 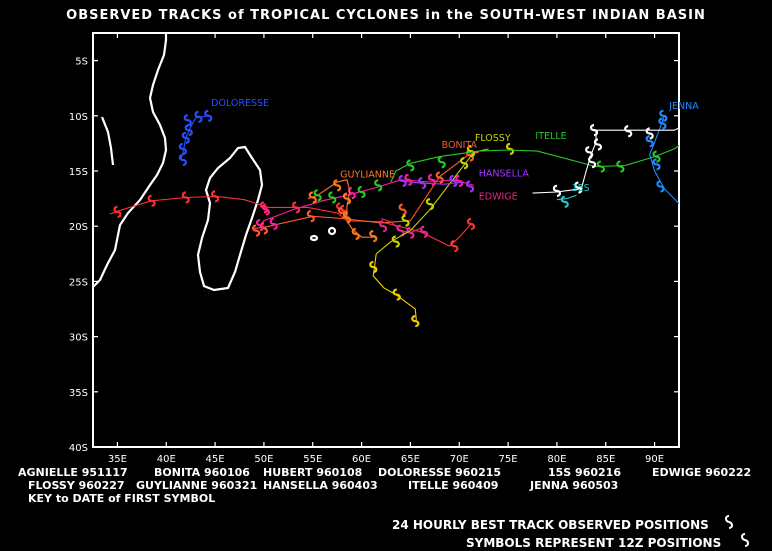 What do you see at coordinates (215, 459) in the screenshot?
I see `x-tick-label: 45E` at bounding box center [215, 459].